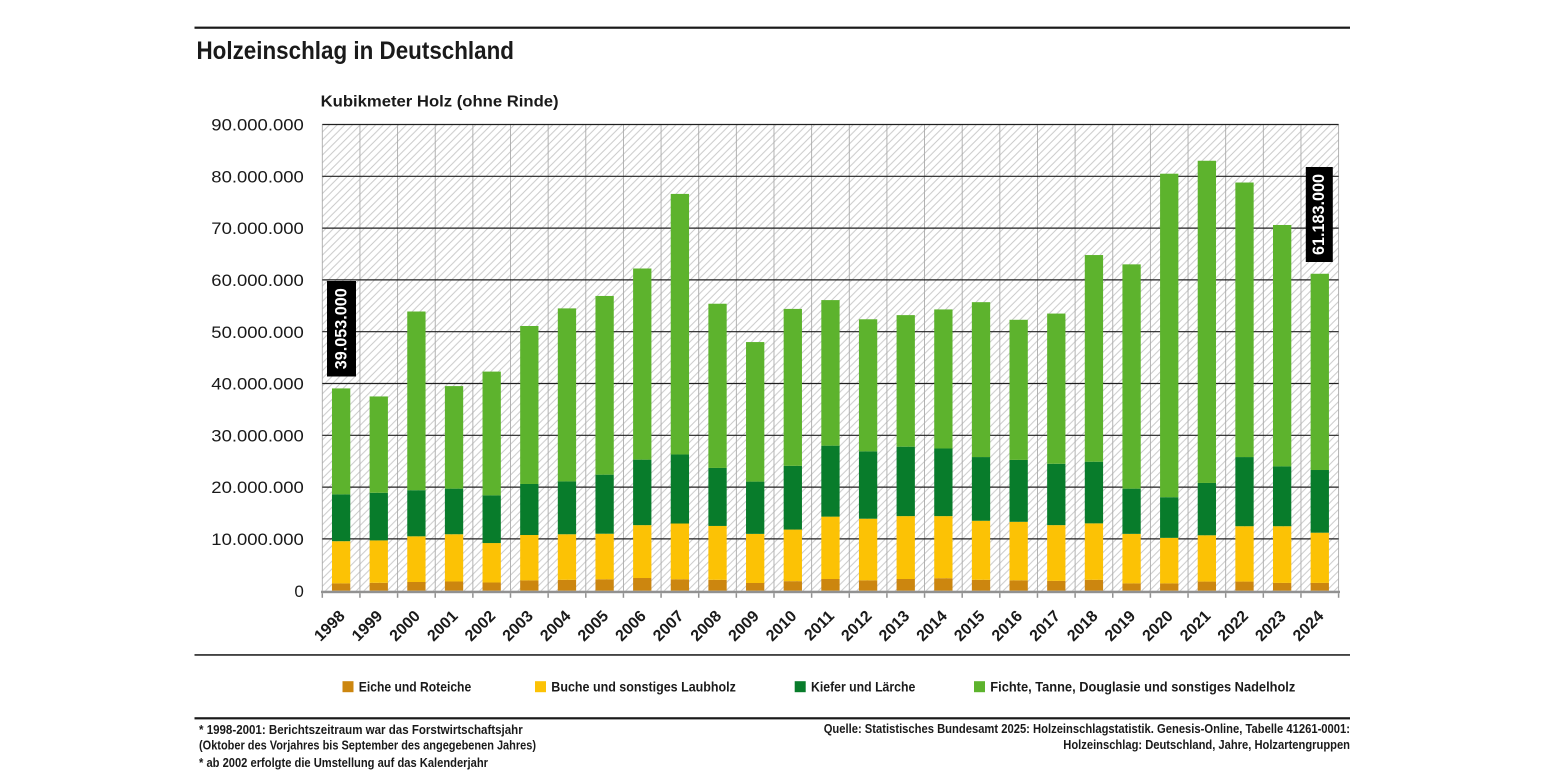 The width and height of the screenshot is (1545, 775). Describe the element at coordinates (257, 125) in the screenshot. I see `svg-text: 90.000.000` at that location.